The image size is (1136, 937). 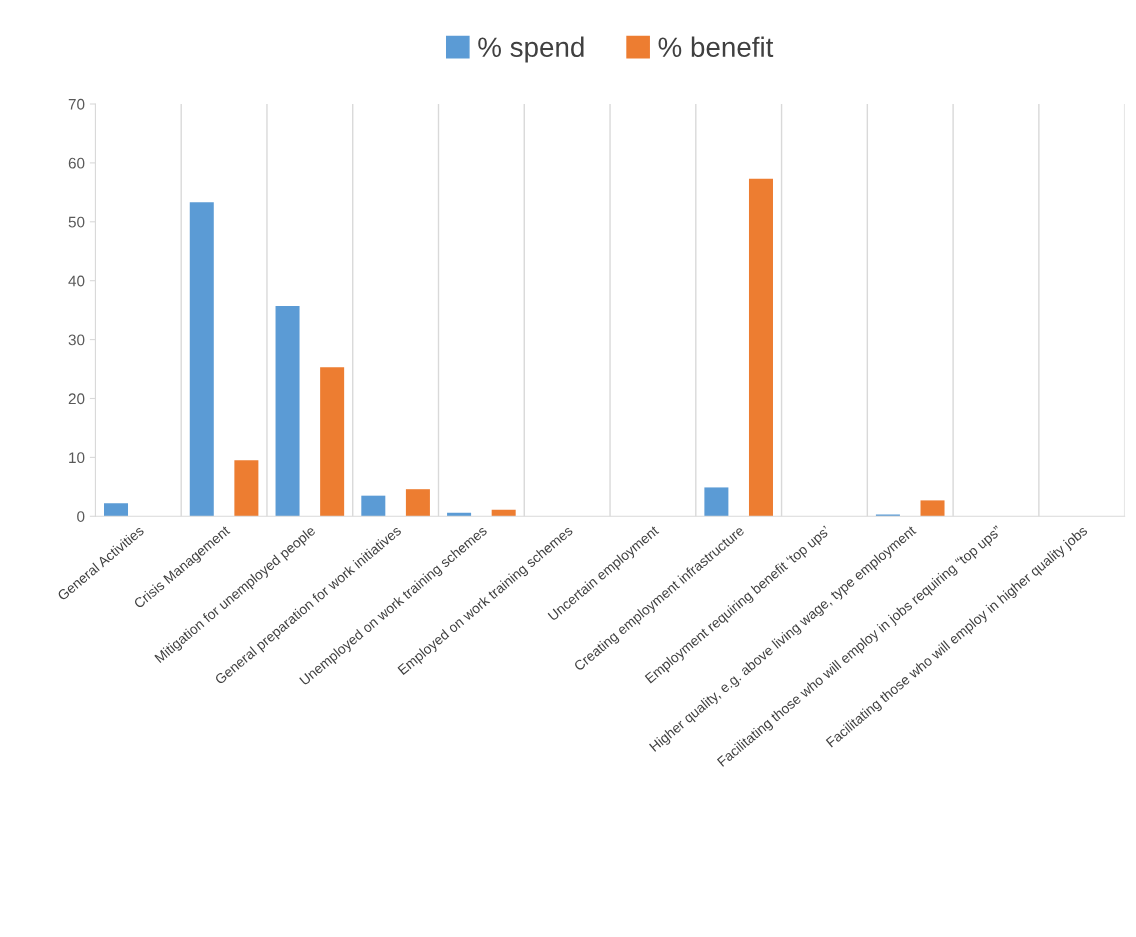 I want to click on y-tick-label: 0, so click(x=81, y=516).